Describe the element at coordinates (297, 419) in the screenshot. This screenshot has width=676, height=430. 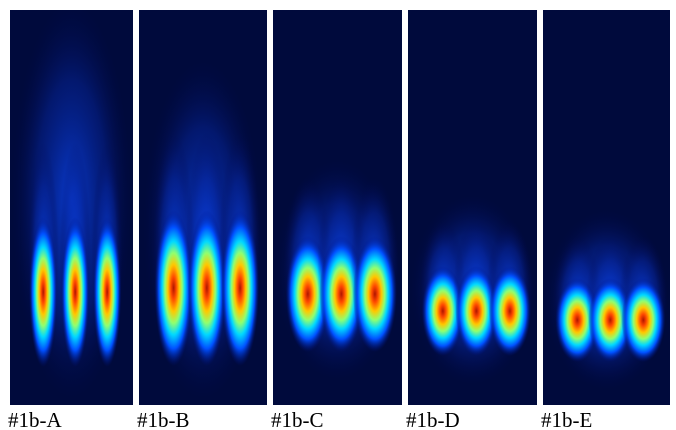
I see `panel-label: #1b-C` at that location.